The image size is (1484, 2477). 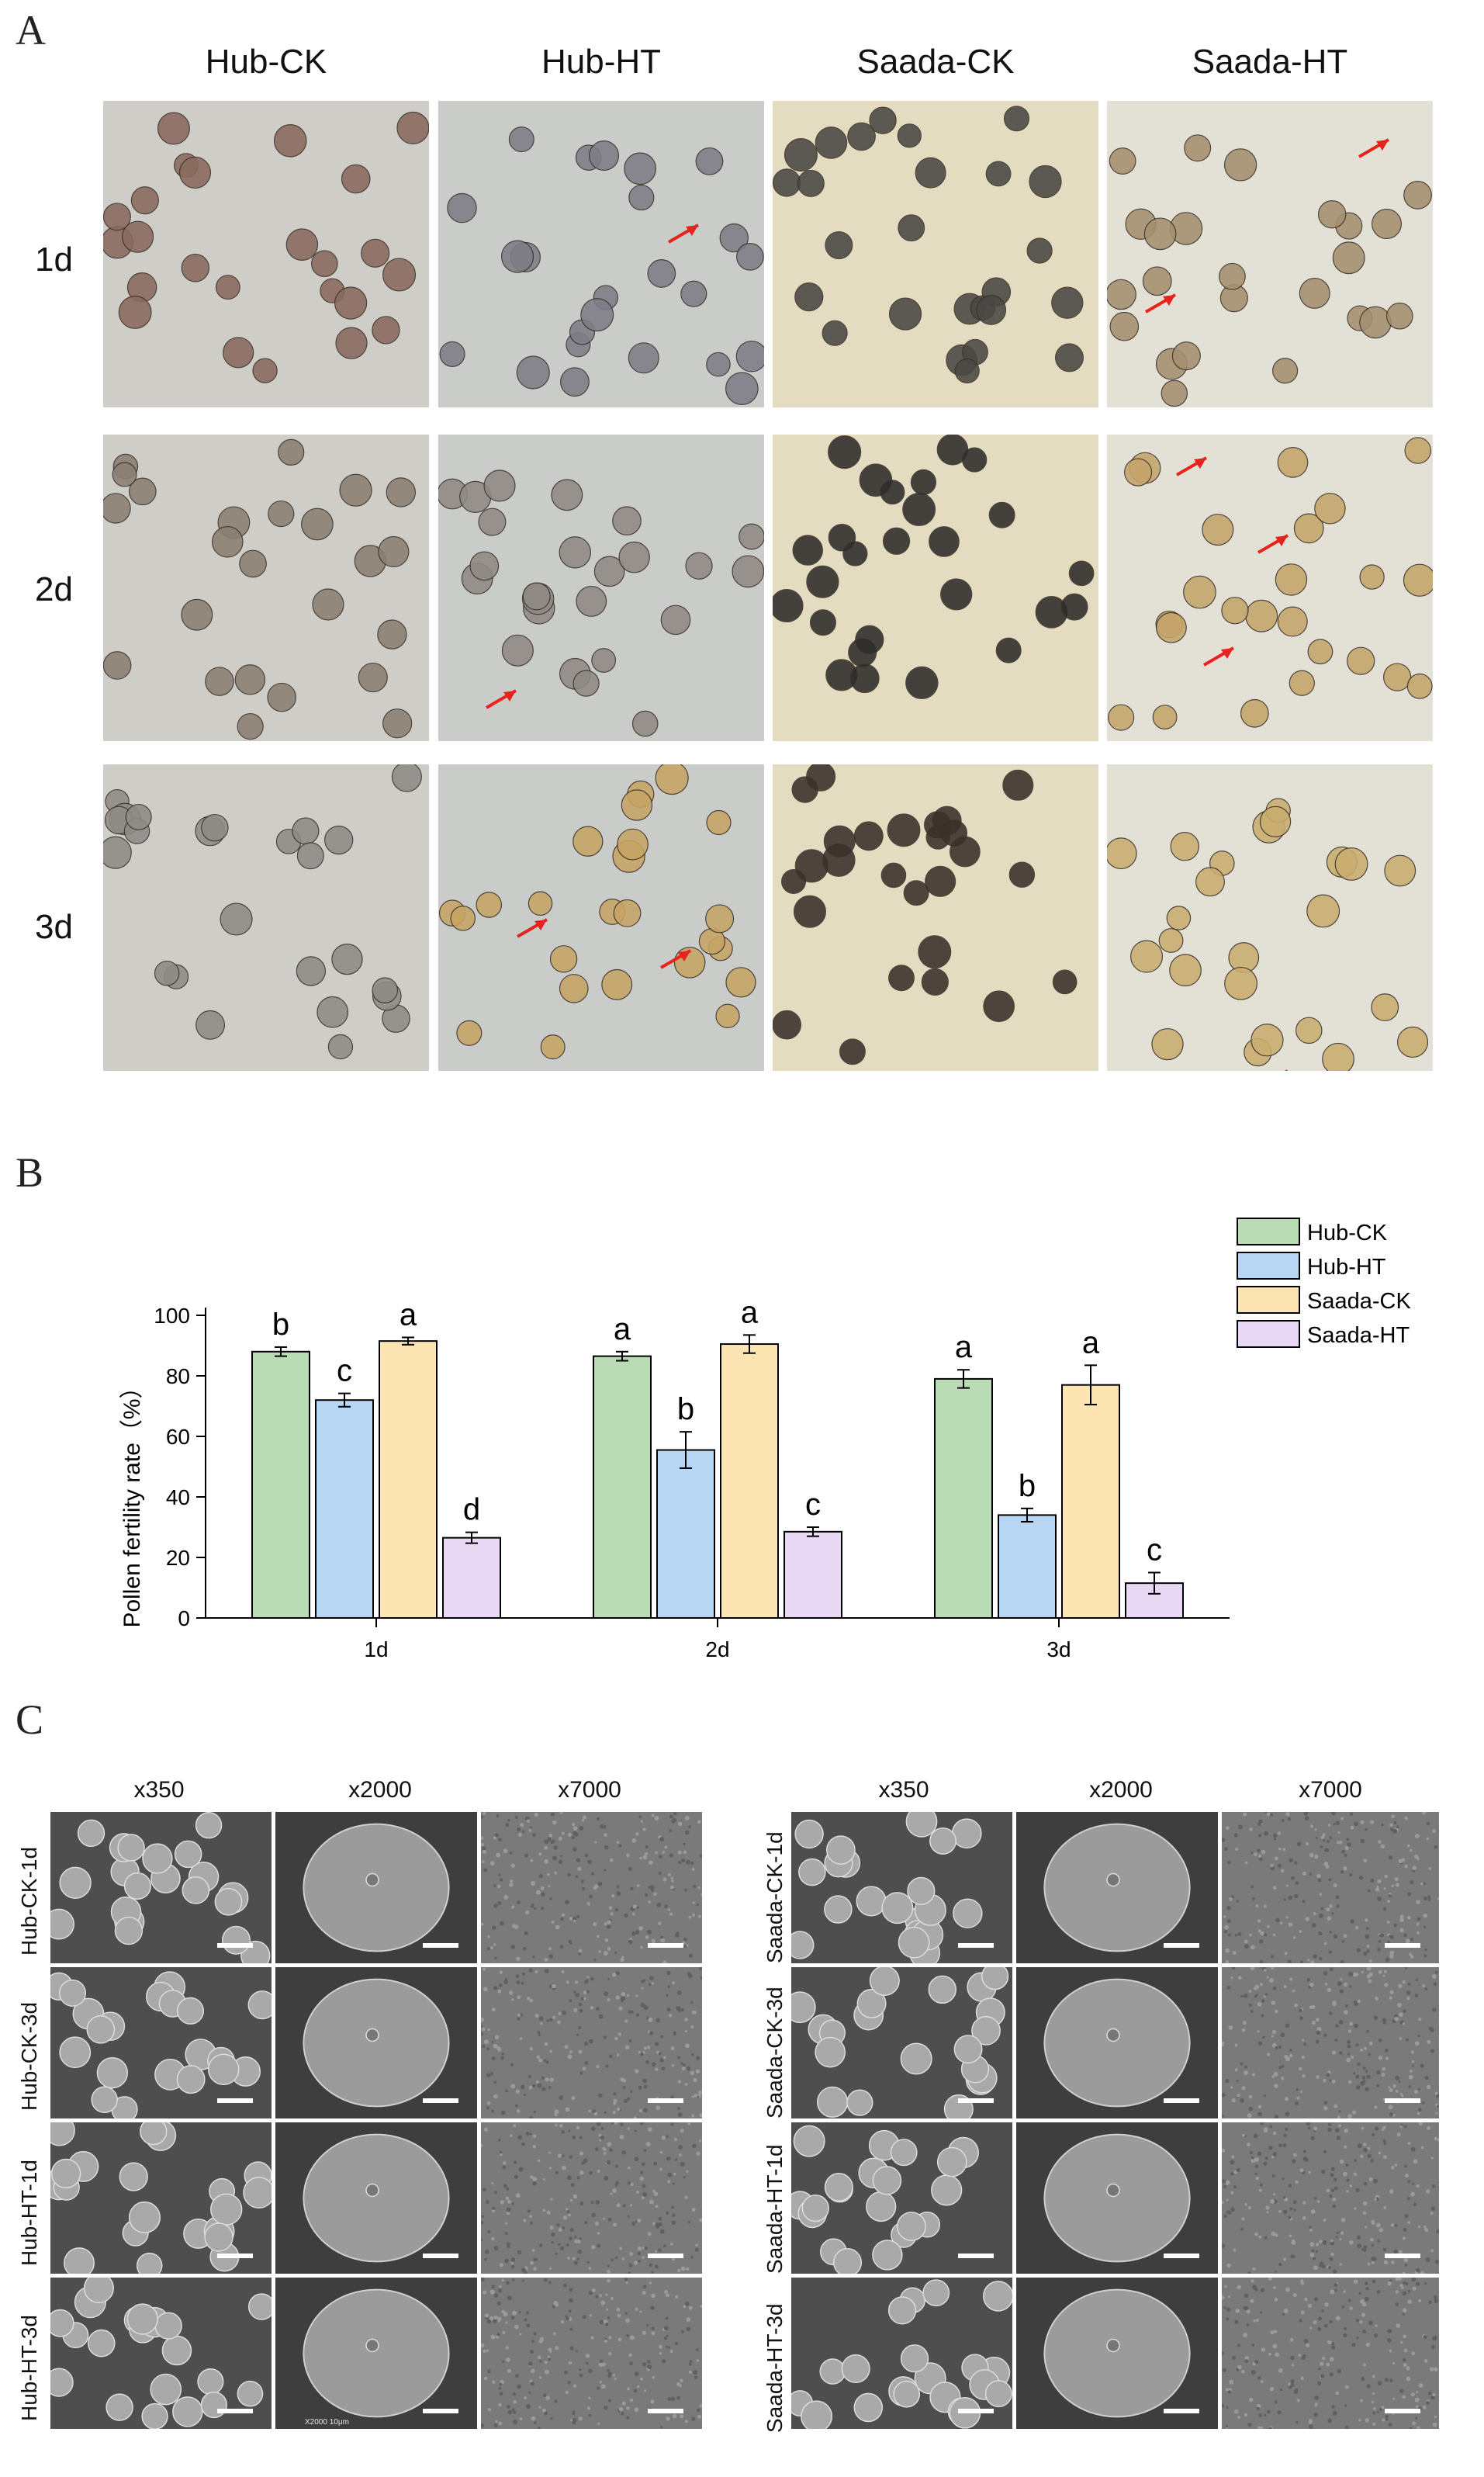 I want to click on micrograph-saada-ht-2d, so click(x=1270, y=588).